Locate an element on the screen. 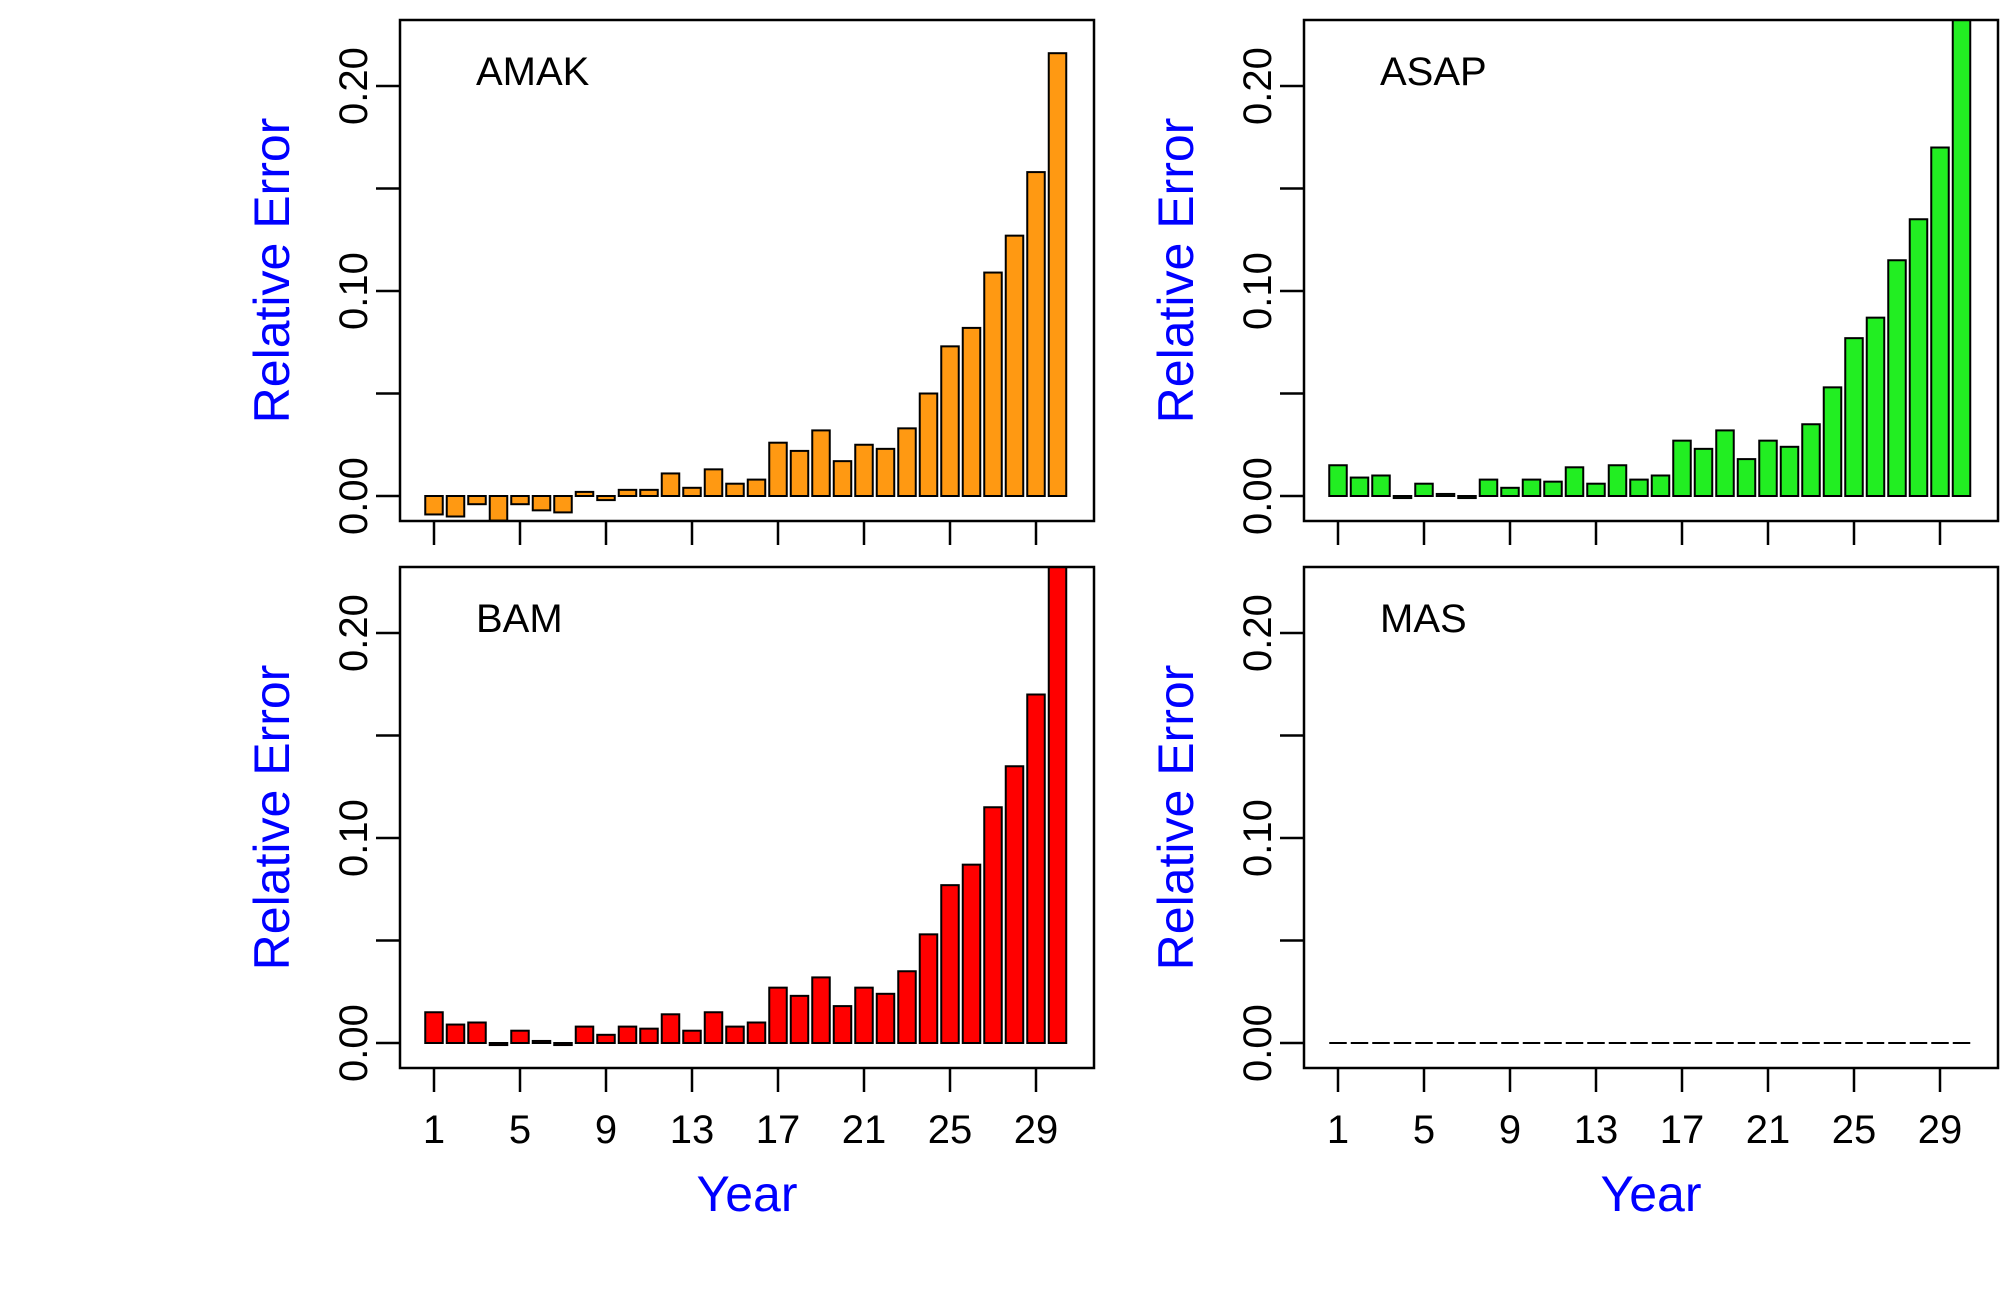 This screenshot has height=1299, width=2007. panel-label: AMAK is located at coordinates (533, 72).